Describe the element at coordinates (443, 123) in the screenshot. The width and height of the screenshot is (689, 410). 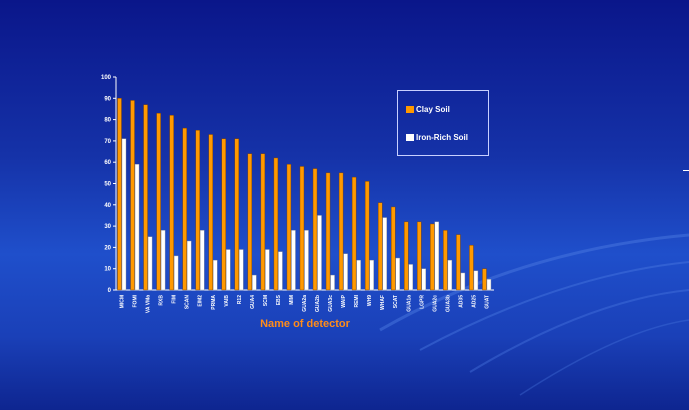
I see `chart-legend: Clay Soil Iron-Rich Soil` at that location.